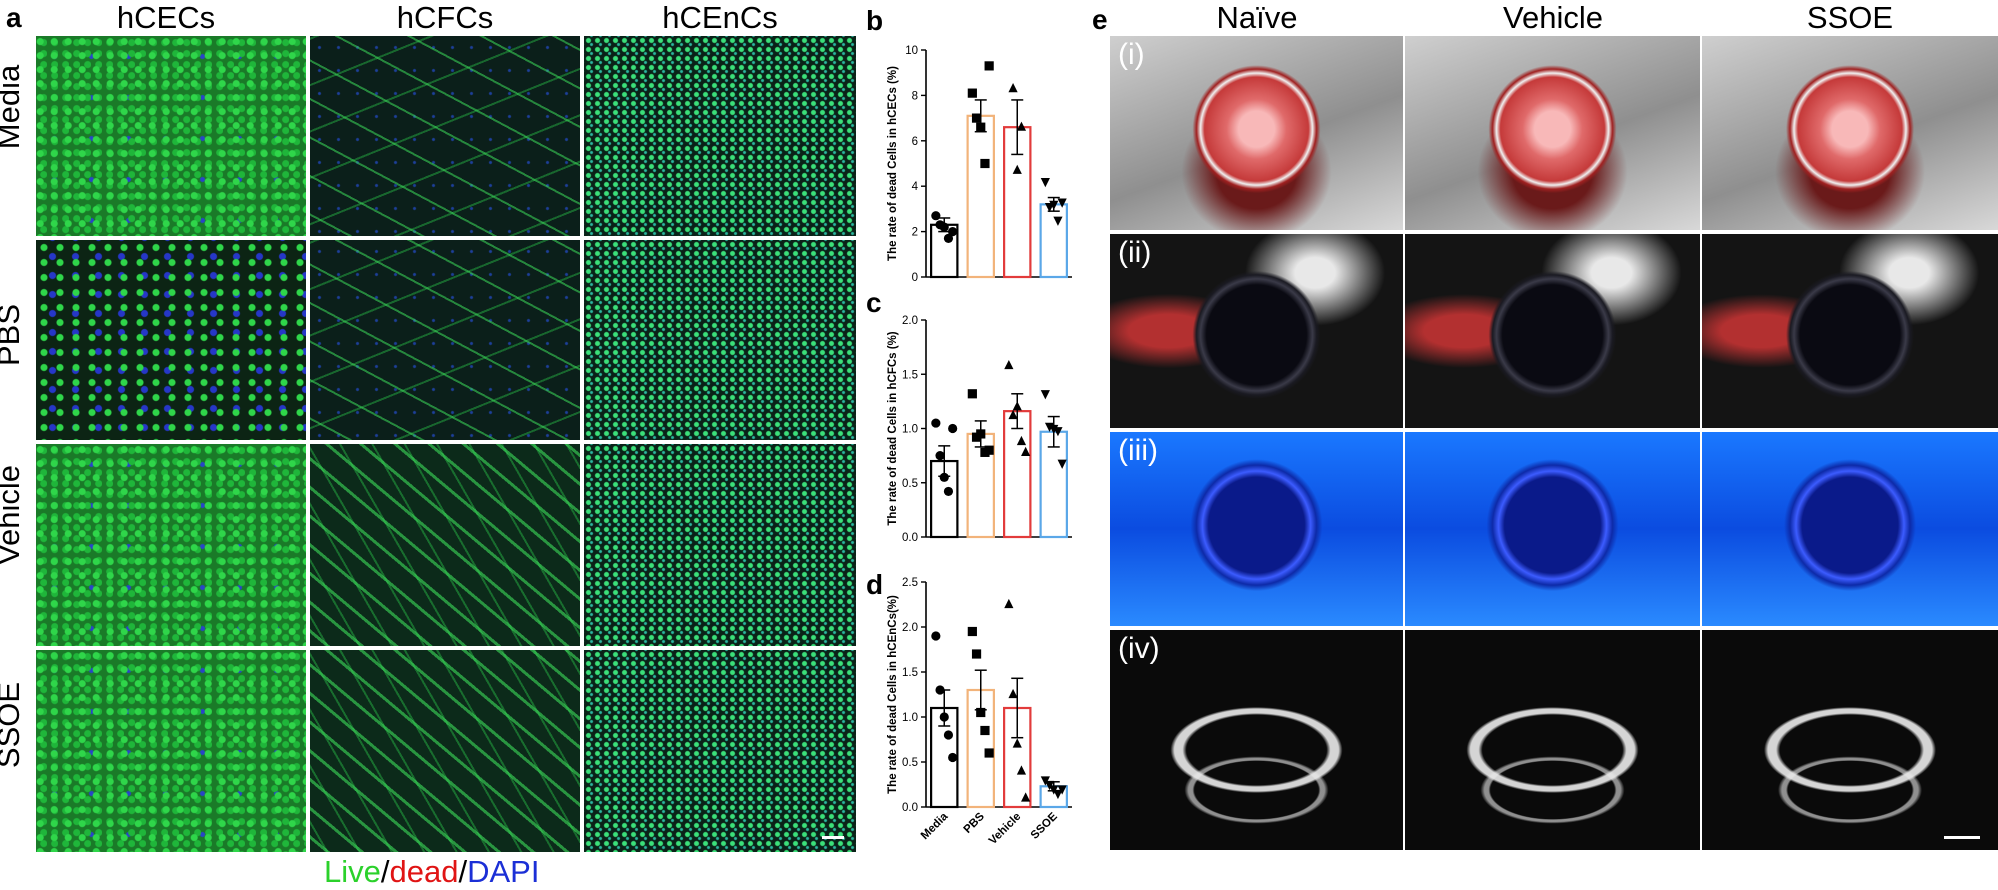 Image resolution: width=1998 pixels, height=890 pixels. Describe the element at coordinates (13, 725) in the screenshot. I see `row-head-ssoe: SSOE` at that location.